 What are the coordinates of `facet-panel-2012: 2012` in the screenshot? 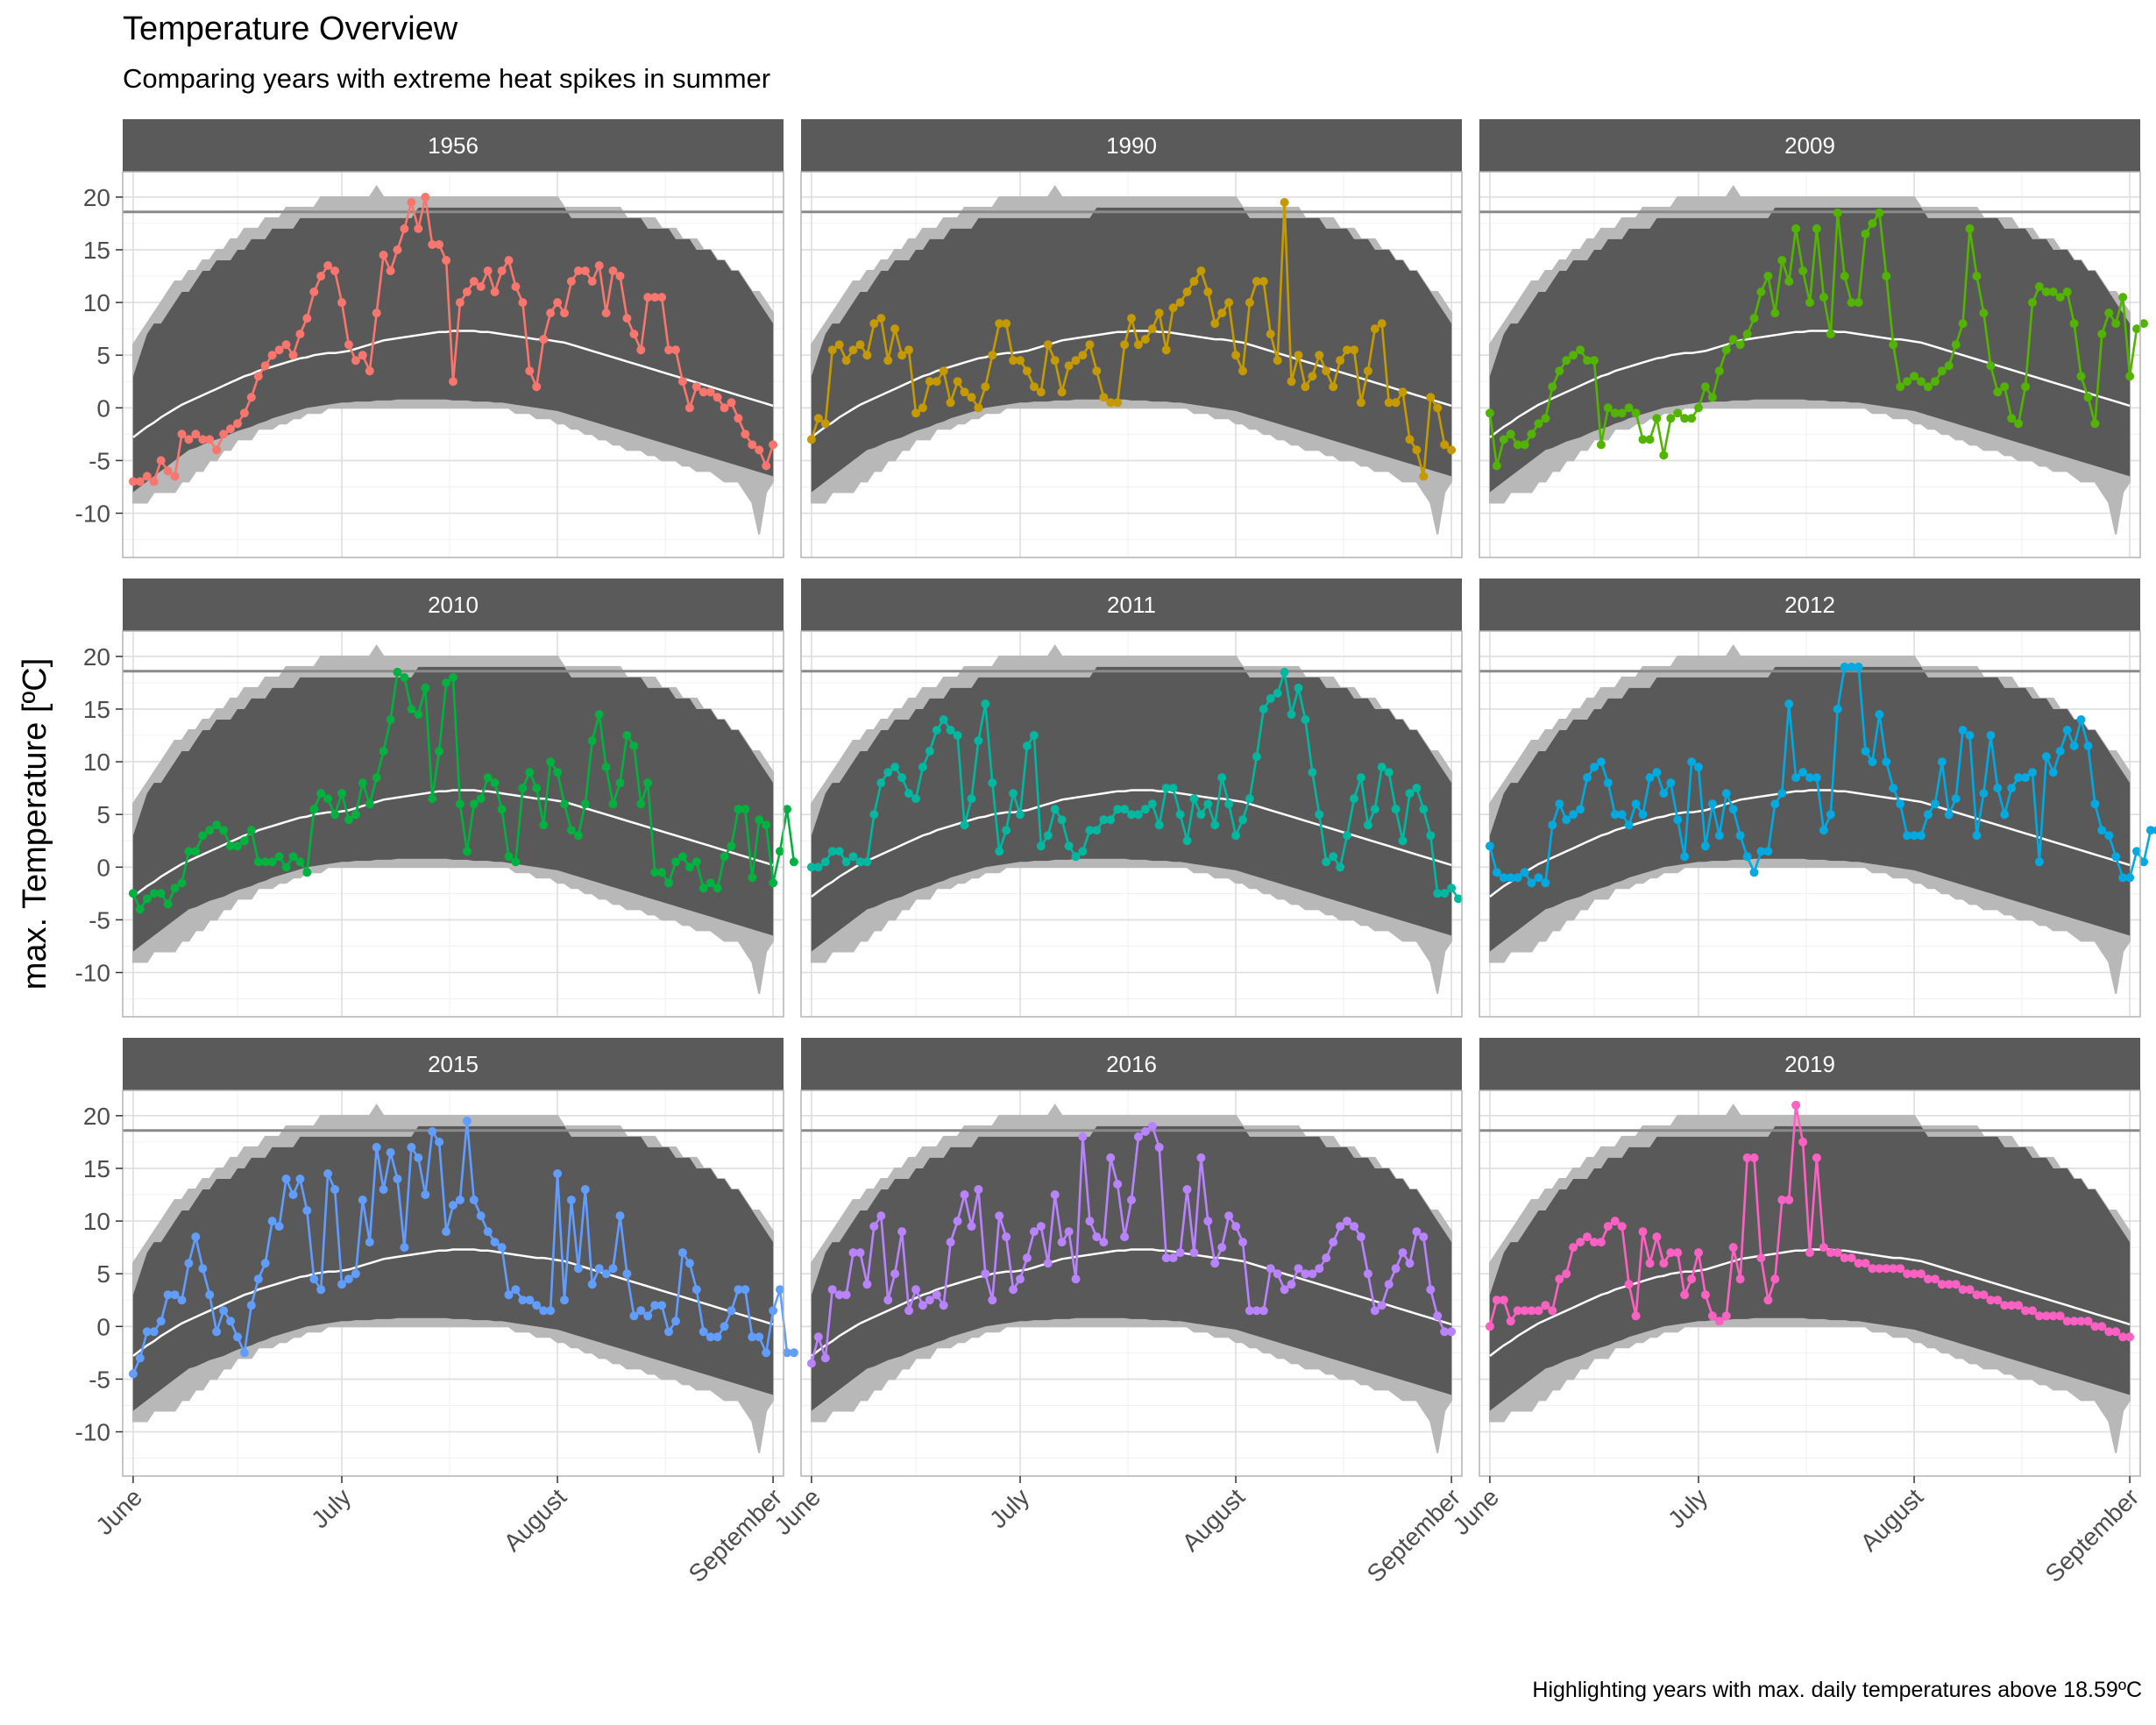 It's located at (1817, 798).